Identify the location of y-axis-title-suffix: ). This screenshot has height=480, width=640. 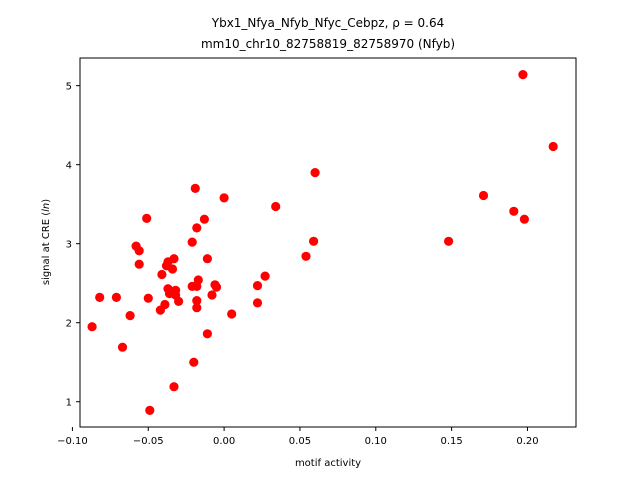
(46, 201).